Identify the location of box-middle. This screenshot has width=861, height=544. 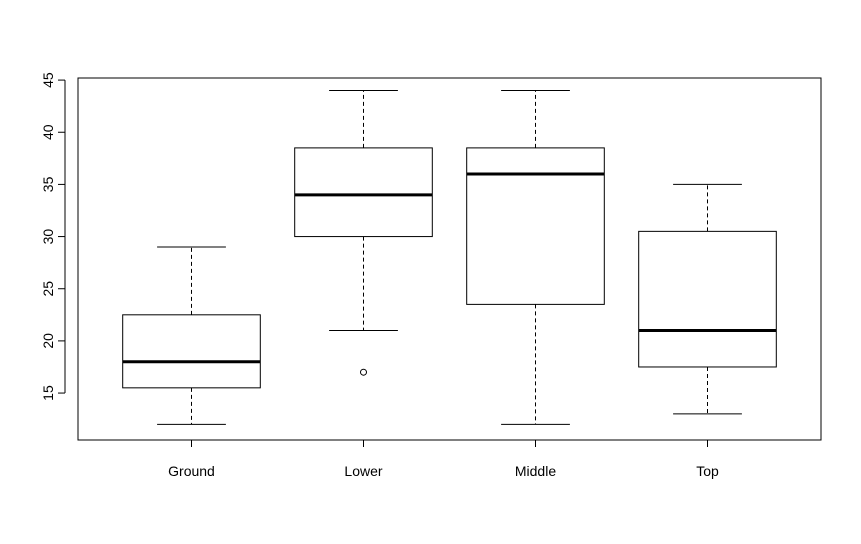
(535, 257).